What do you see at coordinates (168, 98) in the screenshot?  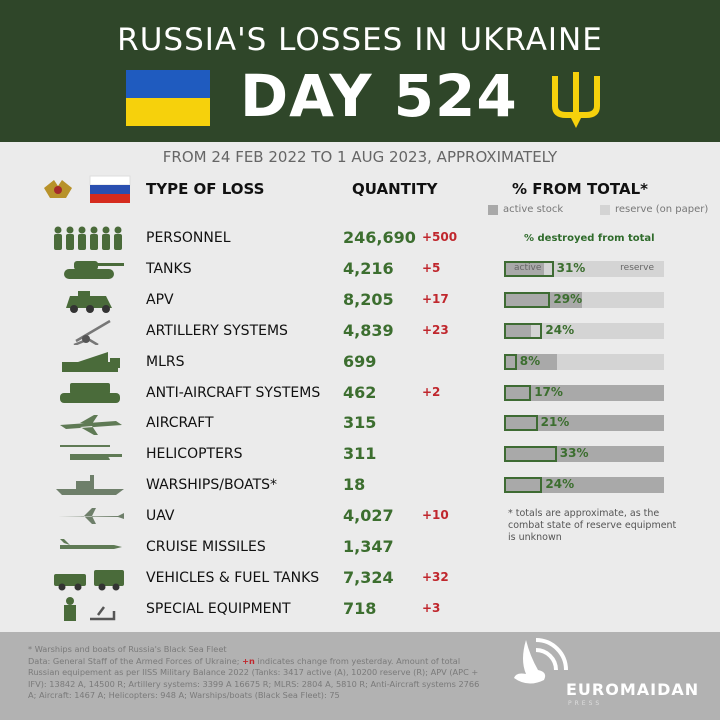 I see `ukraine-flag-icon` at bounding box center [168, 98].